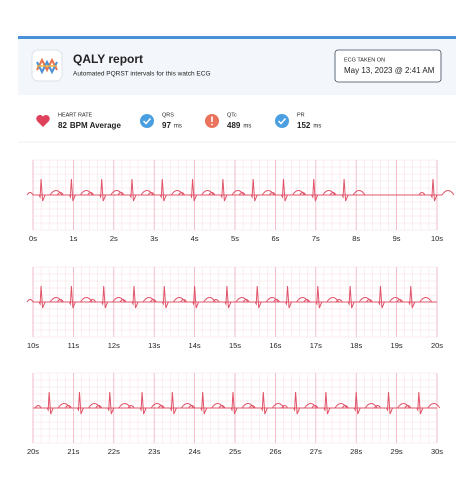  I want to click on x-tick-label: 27s, so click(316, 451).